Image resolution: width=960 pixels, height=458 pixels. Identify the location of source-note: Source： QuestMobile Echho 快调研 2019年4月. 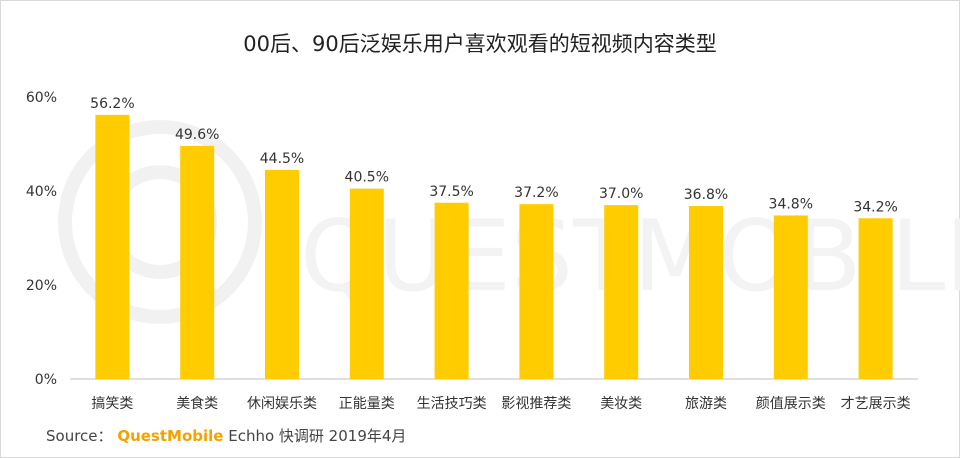
(226, 435).